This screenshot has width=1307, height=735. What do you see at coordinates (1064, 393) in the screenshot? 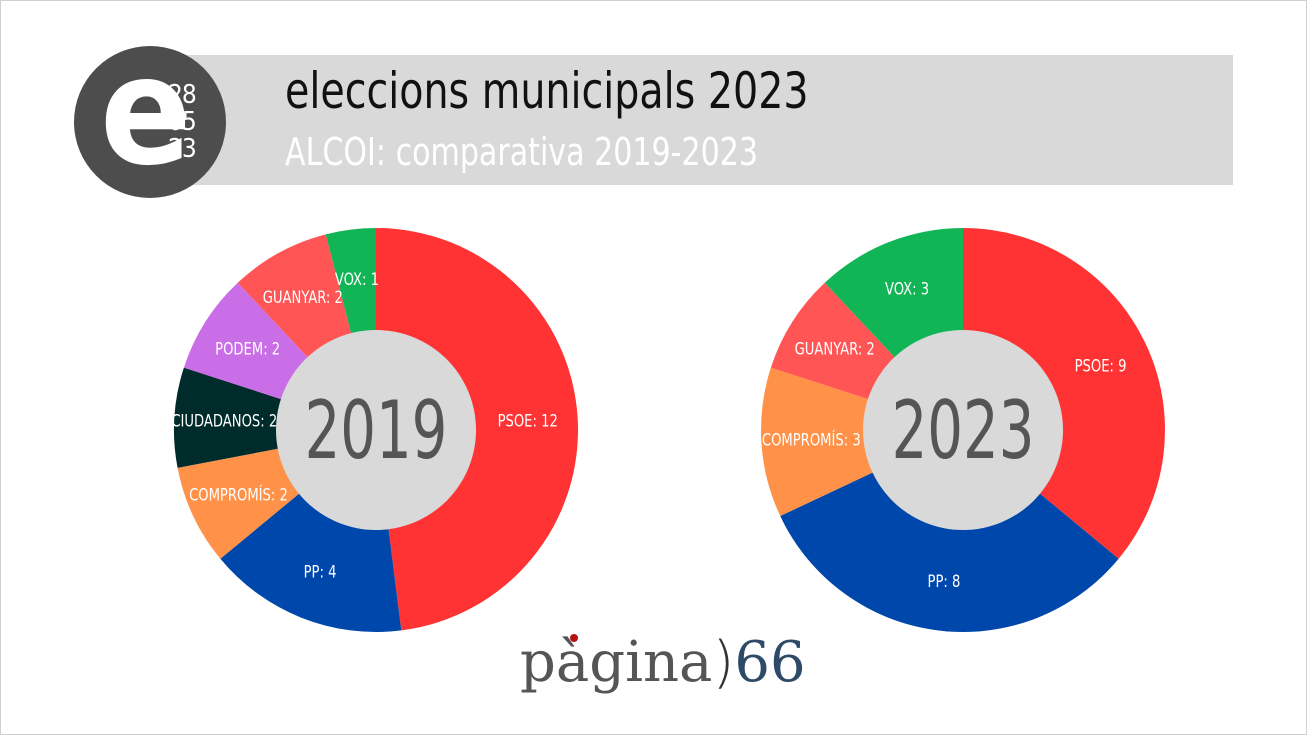
I see `slice-2023-psoe` at bounding box center [1064, 393].